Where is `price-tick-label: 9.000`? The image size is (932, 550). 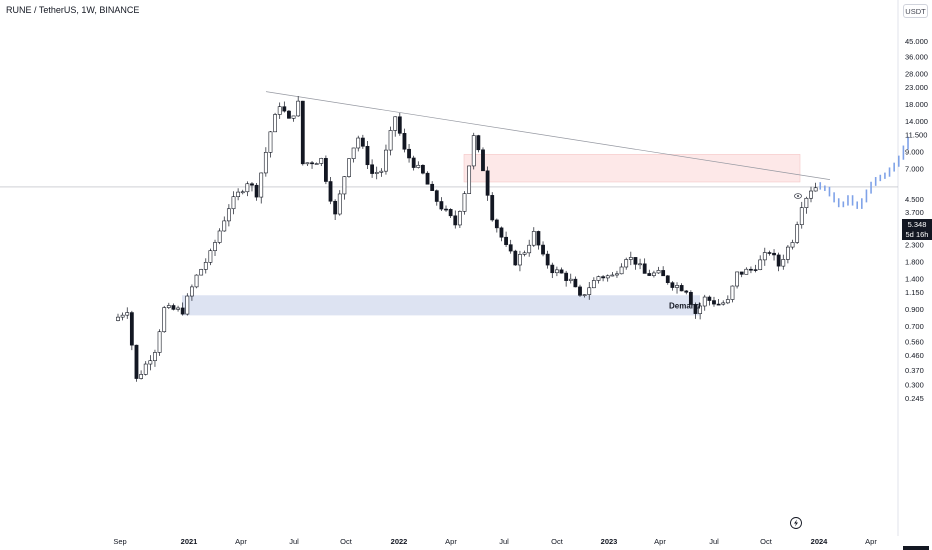 price-tick-label: 9.000 is located at coordinates (914, 151).